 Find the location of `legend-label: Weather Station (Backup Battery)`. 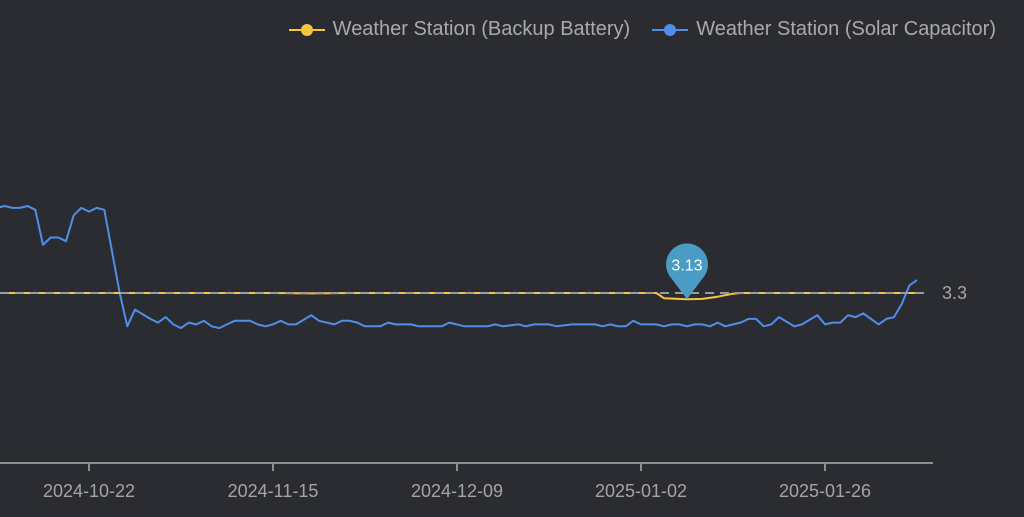

legend-label: Weather Station (Backup Battery) is located at coordinates (481, 29).